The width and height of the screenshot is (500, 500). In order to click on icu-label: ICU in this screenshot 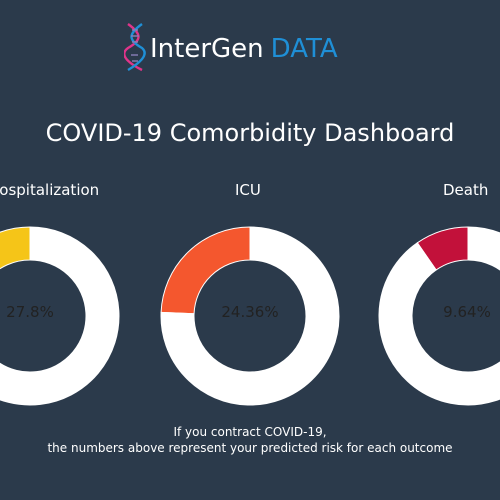, I will do `click(248, 190)`.